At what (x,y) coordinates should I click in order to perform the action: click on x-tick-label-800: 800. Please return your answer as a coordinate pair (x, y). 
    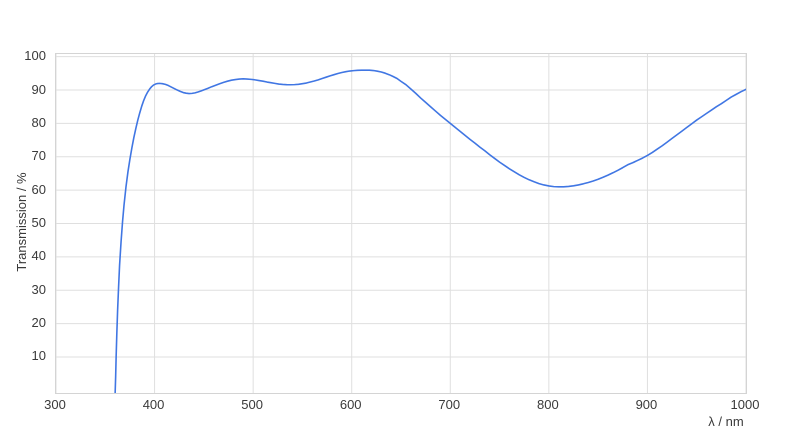
    Looking at the image, I should click on (547, 404).